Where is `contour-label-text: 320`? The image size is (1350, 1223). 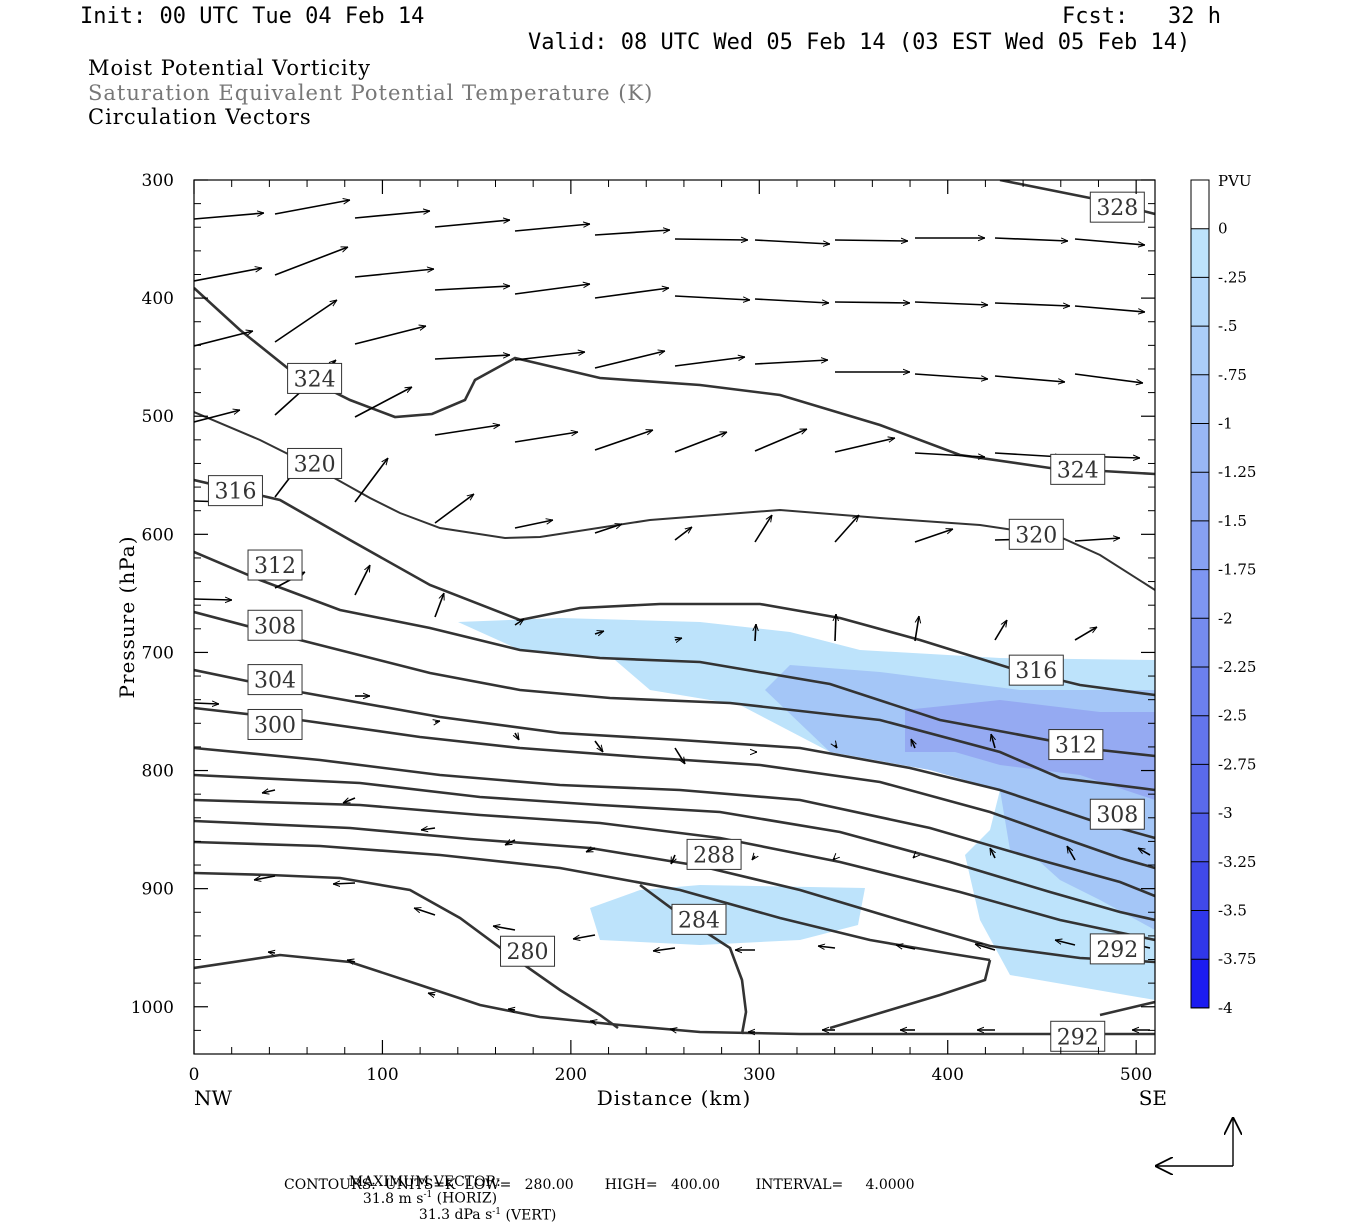
contour-label-text: 320 is located at coordinates (1036, 535).